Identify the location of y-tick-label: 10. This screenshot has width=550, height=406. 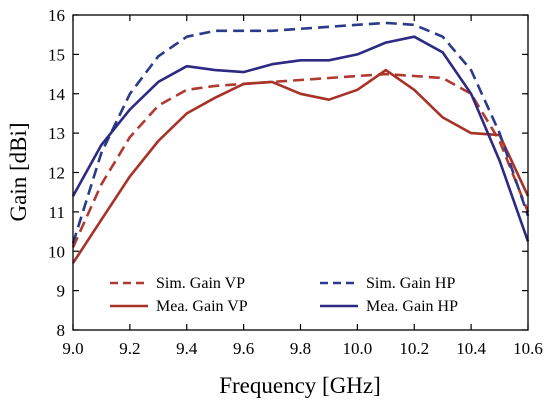
(56, 251).